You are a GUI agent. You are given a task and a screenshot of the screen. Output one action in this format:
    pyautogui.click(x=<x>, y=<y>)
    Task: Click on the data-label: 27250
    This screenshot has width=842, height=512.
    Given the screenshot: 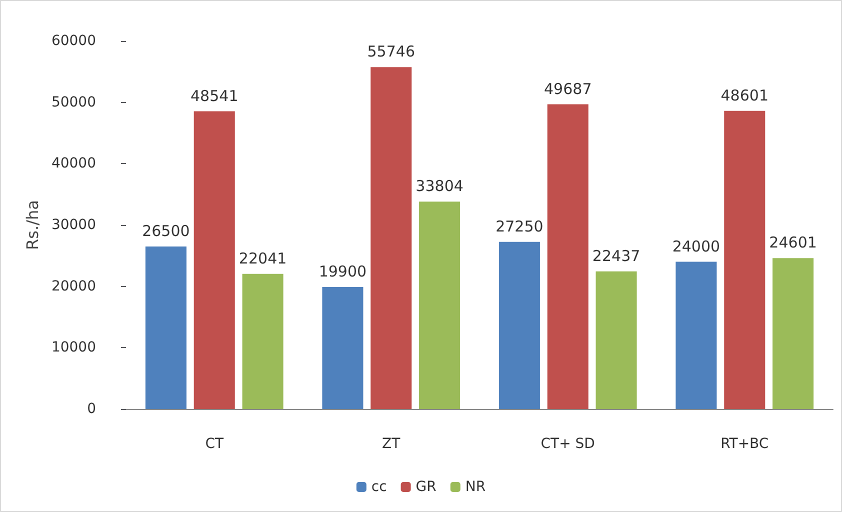 What is the action you would take?
    pyautogui.click(x=520, y=226)
    